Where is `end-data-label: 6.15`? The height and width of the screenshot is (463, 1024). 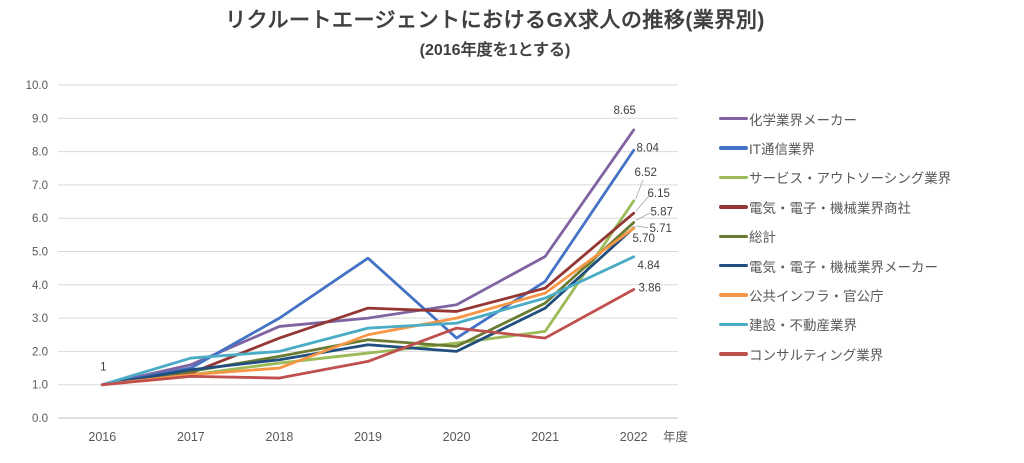
end-data-label: 6.15 is located at coordinates (659, 194).